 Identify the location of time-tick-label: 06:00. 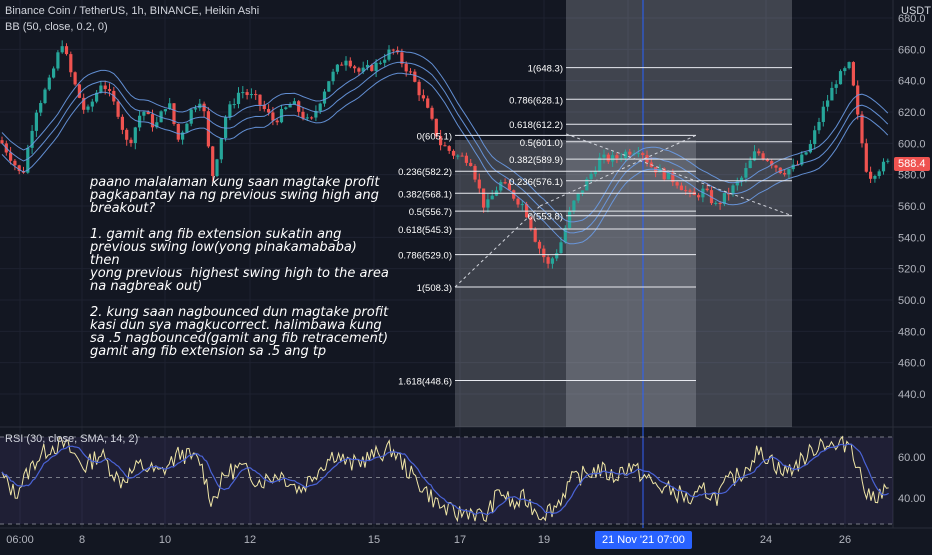
(20, 540).